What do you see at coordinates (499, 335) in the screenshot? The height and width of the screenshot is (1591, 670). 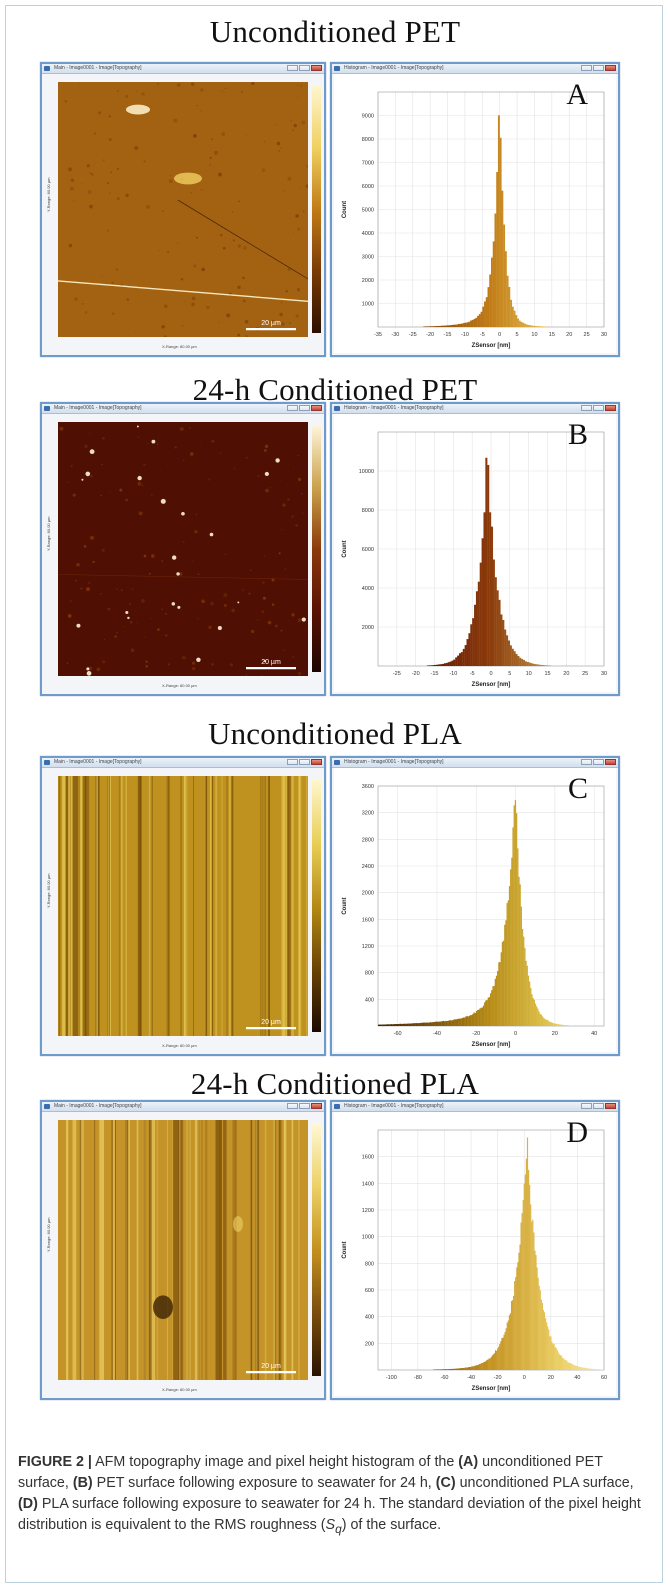 I see `x-tick-label: 0` at bounding box center [499, 335].